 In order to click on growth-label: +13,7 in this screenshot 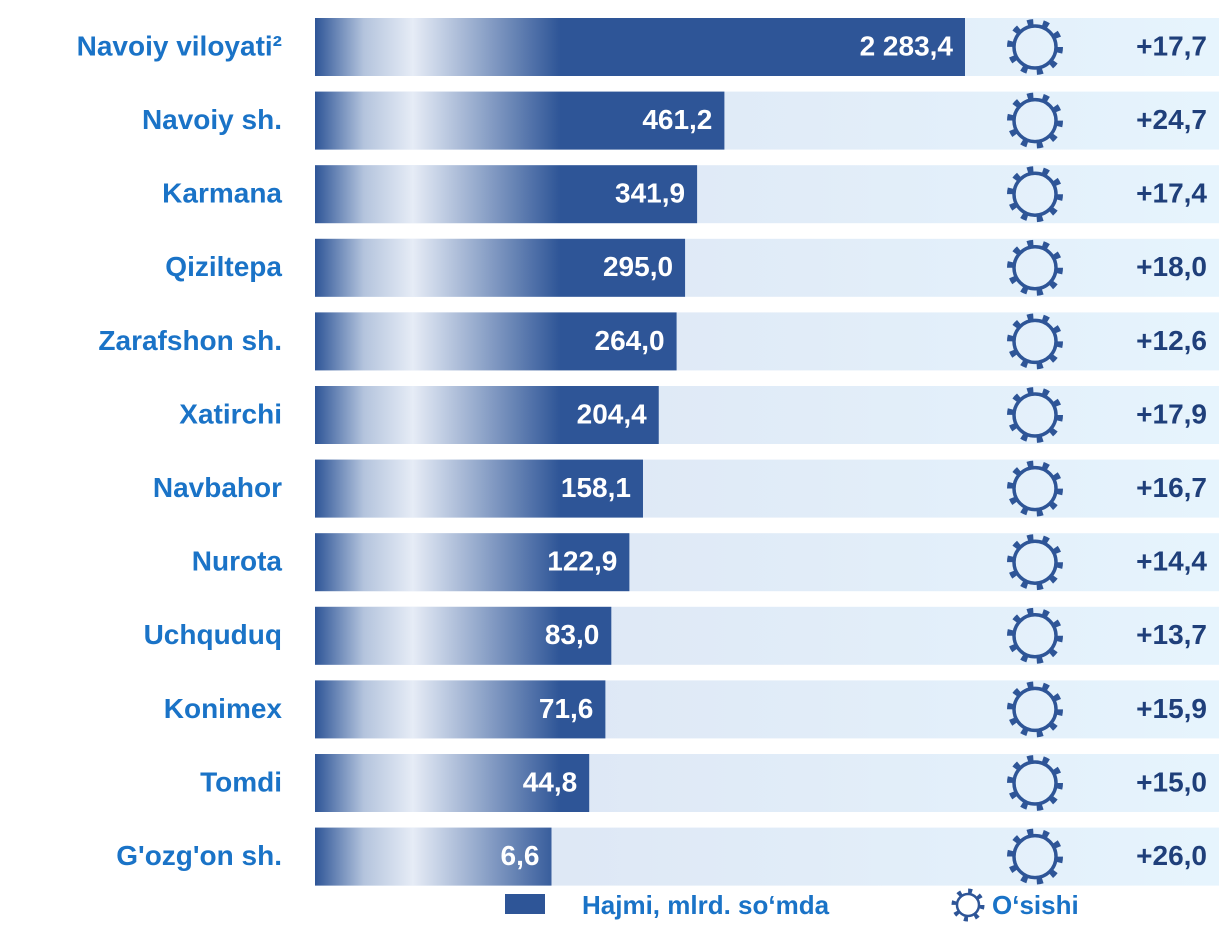, I will do `click(1171, 634)`.